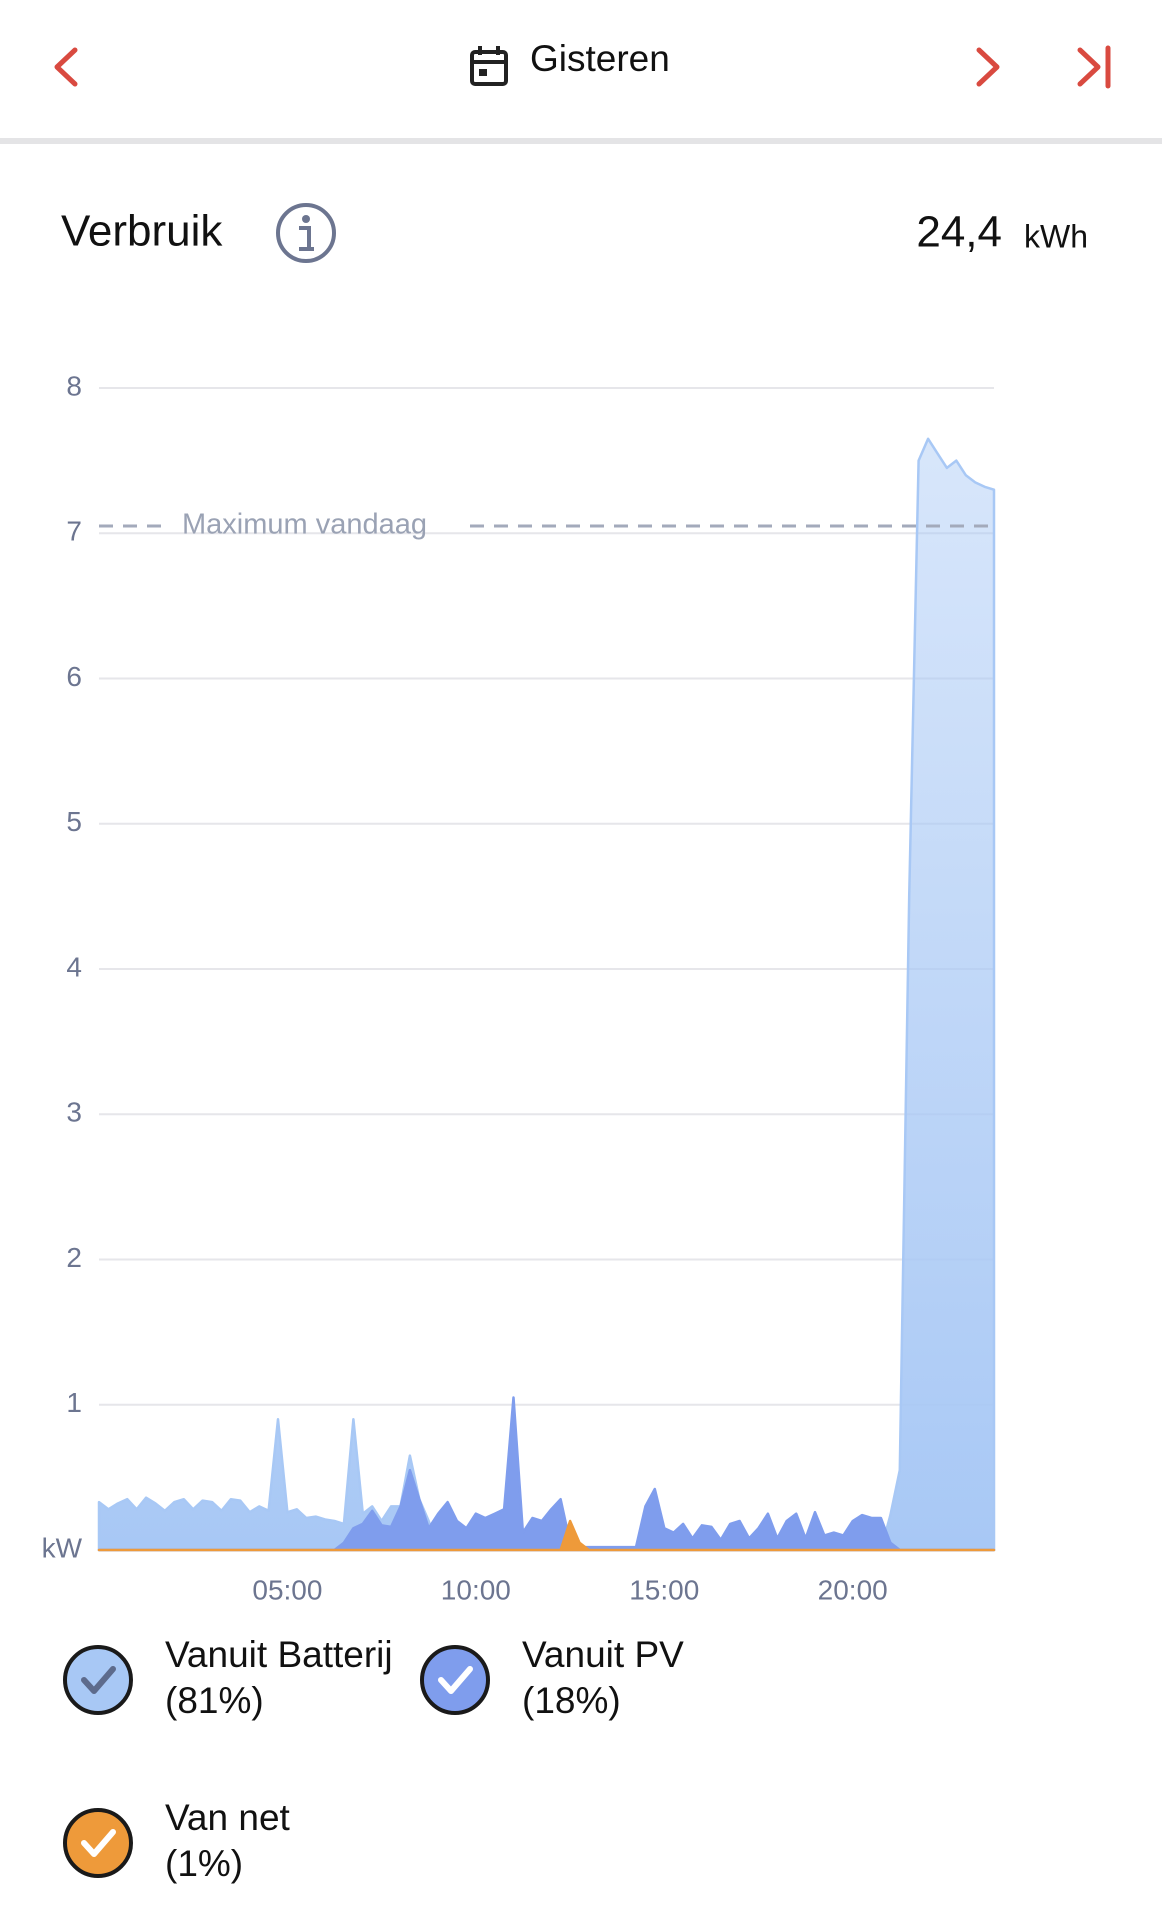 This screenshot has height=1925, width=1162. I want to click on total-unit: kWh, so click(1056, 236).